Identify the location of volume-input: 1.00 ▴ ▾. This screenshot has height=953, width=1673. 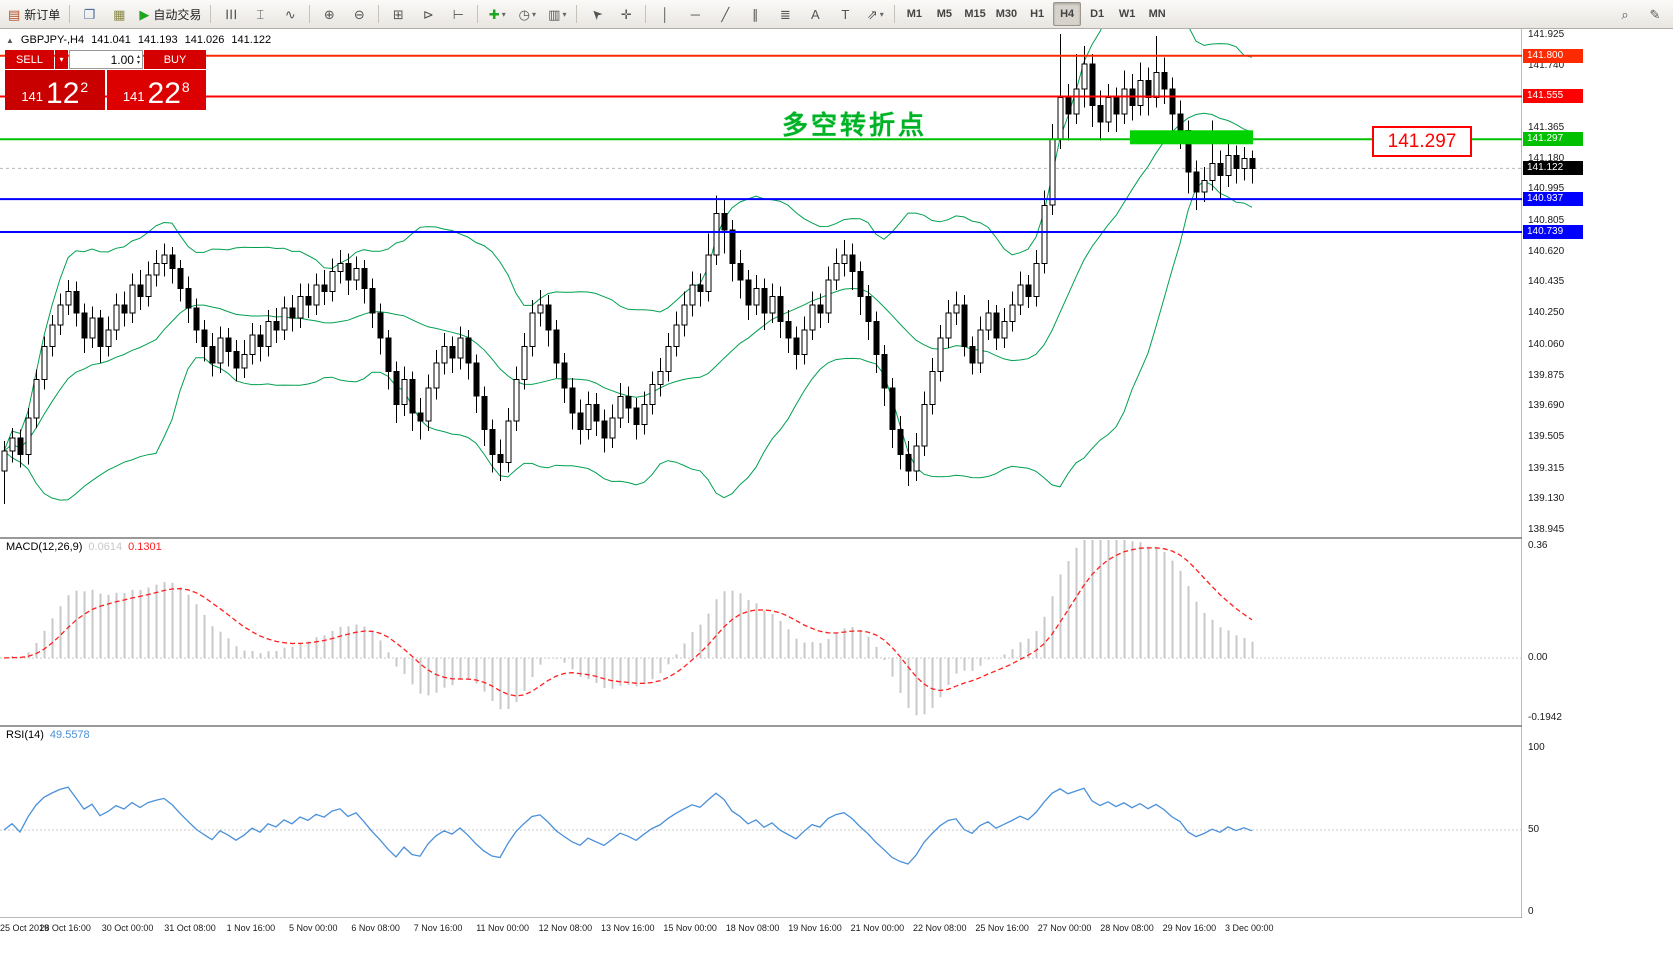
(106, 59).